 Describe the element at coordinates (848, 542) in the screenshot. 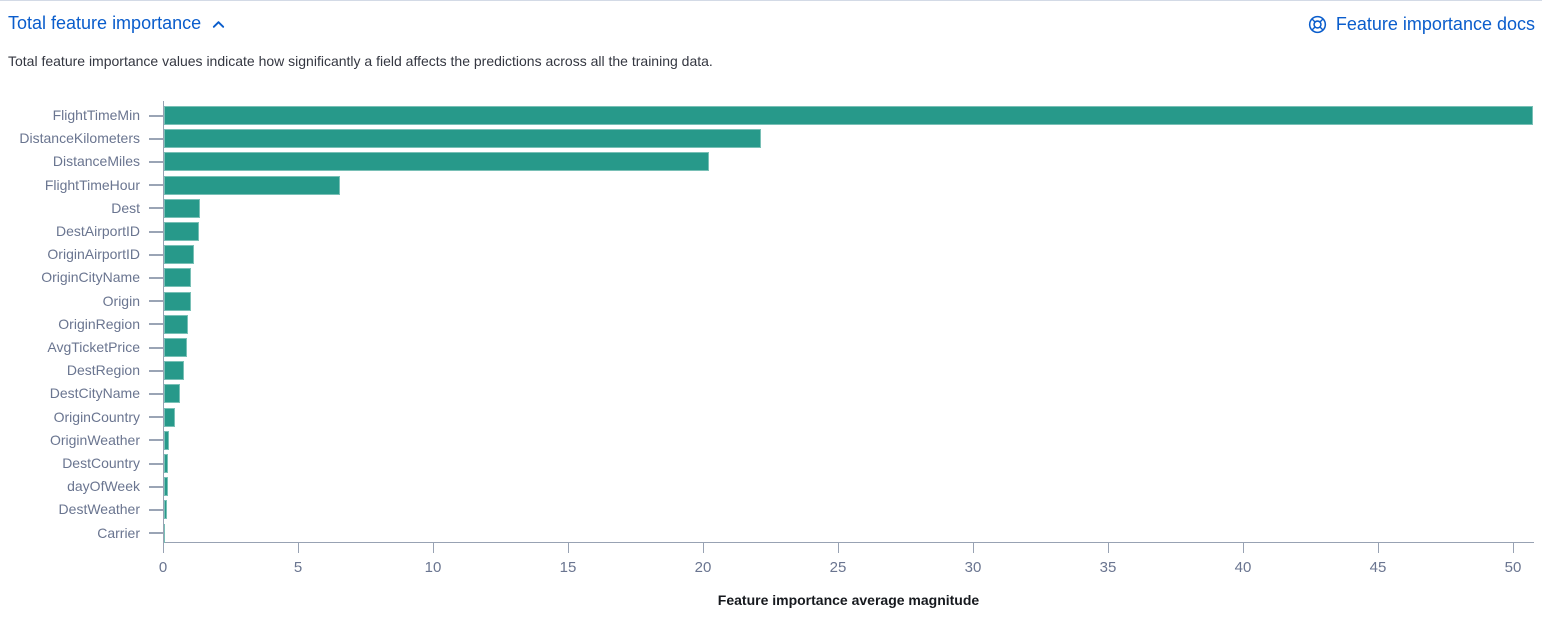

I see `x-axis-line` at that location.